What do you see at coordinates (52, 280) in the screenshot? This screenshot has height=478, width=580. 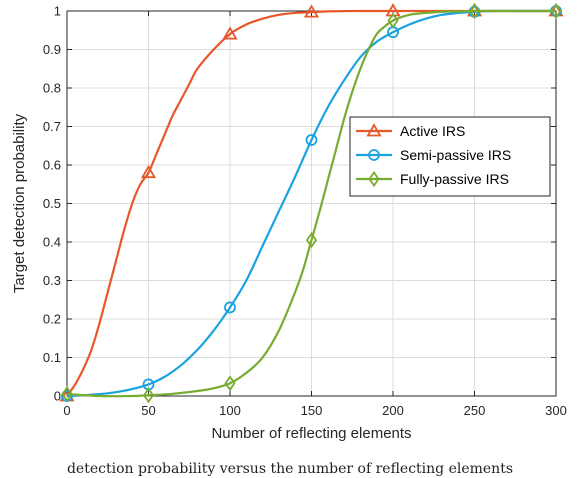 I see `y-tick-label: 0.3` at bounding box center [52, 280].